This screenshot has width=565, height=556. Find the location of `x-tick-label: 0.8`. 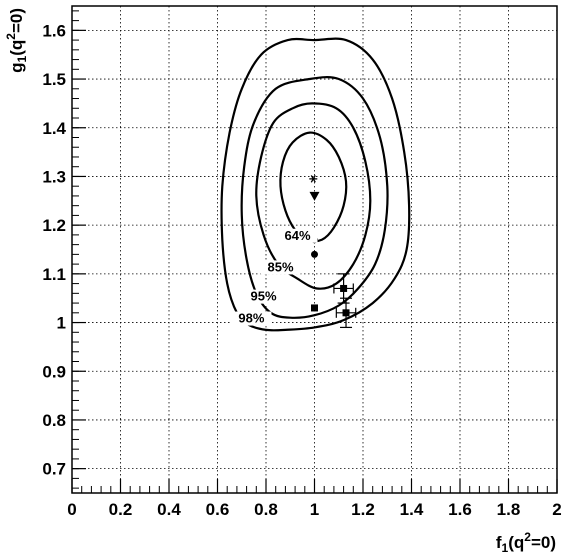

x-tick-label: 0.8 is located at coordinates (266, 509).